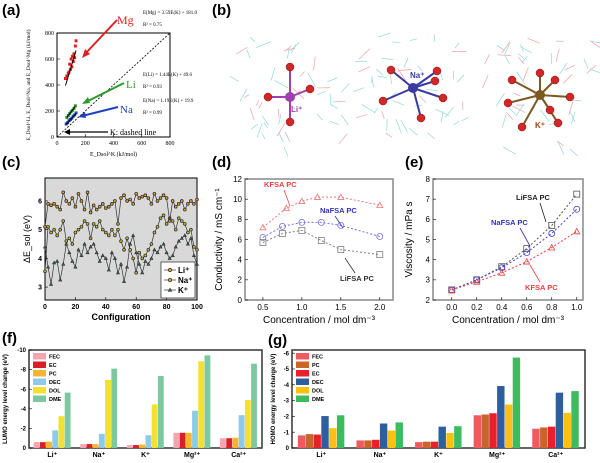  Describe the element at coordinates (318, 383) in the screenshot. I see `legend-label: DEC` at that location.